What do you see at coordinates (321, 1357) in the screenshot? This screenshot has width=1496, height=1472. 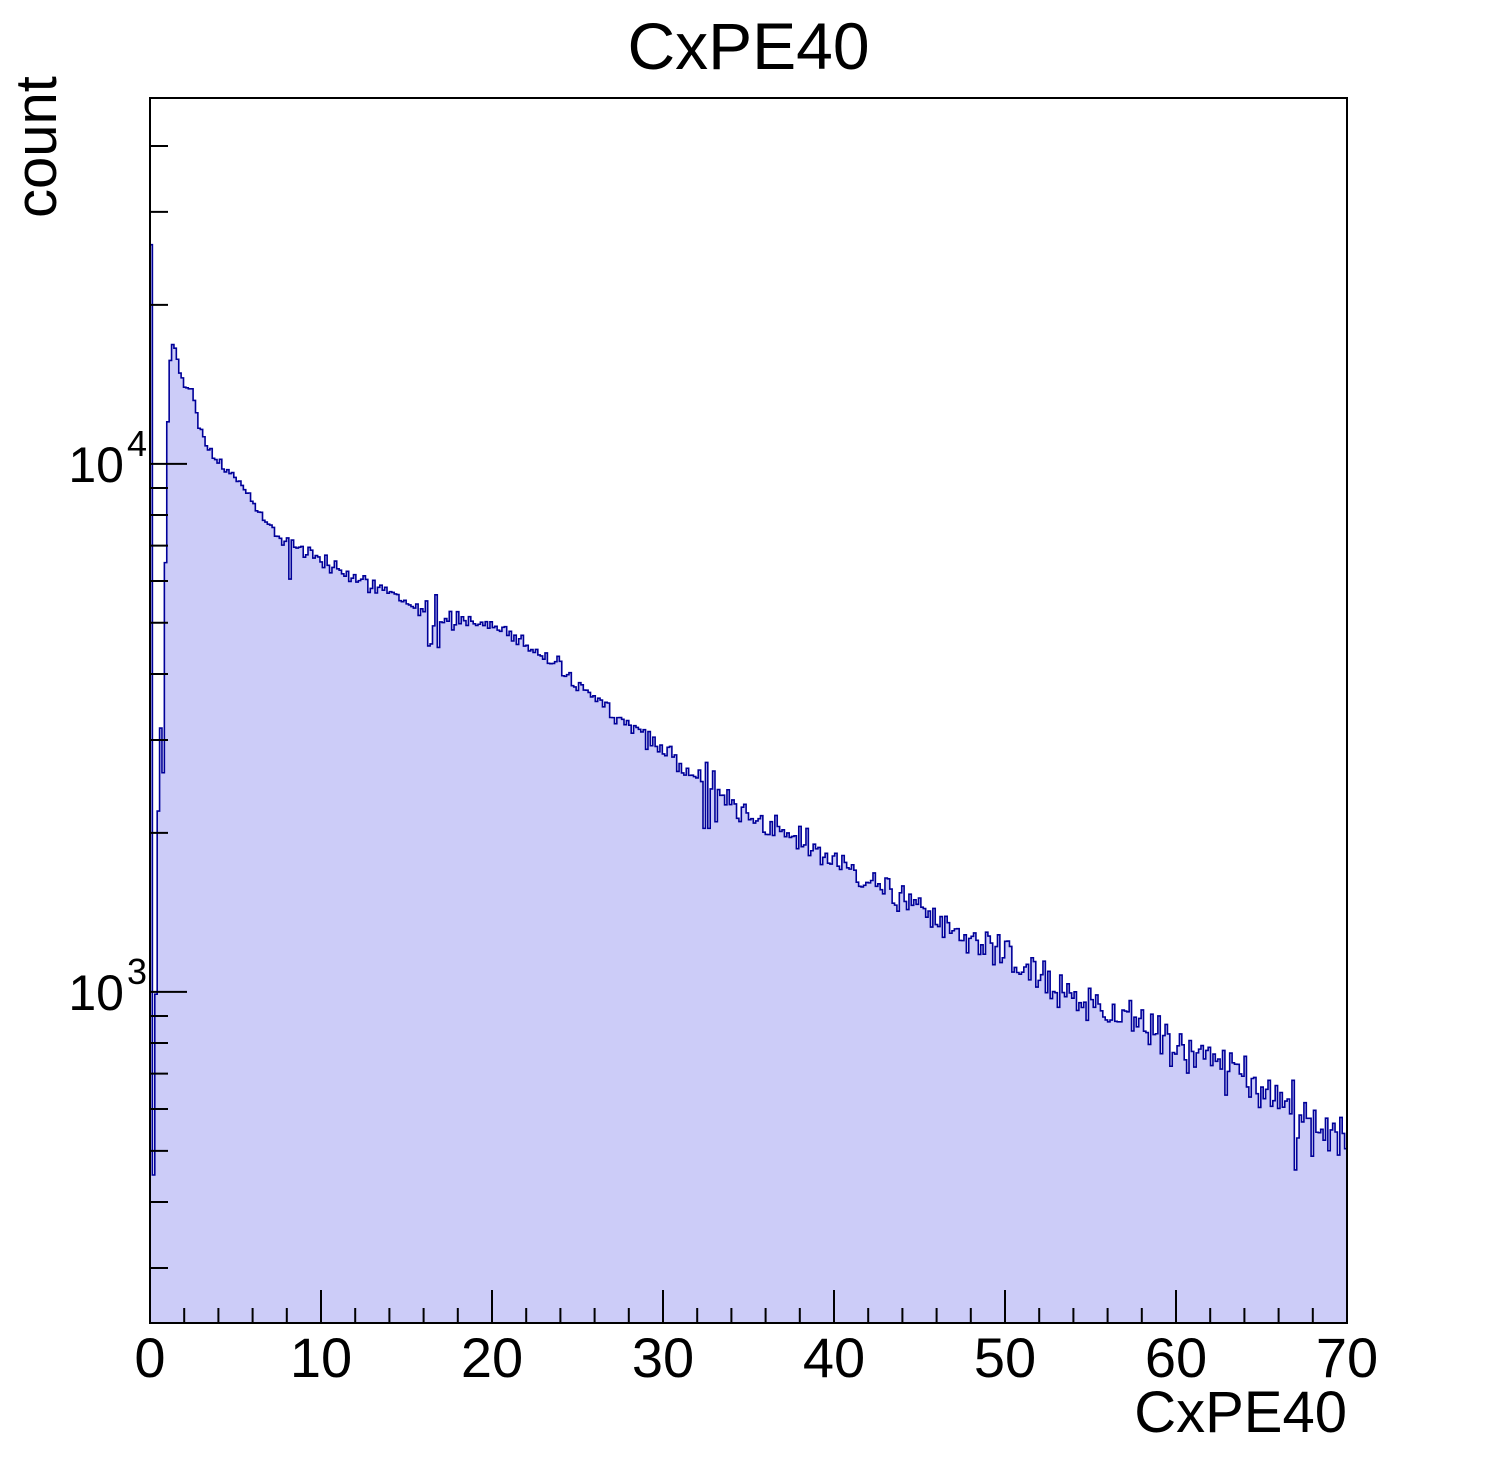 I see `x-tick-label-10: 10` at bounding box center [321, 1357].